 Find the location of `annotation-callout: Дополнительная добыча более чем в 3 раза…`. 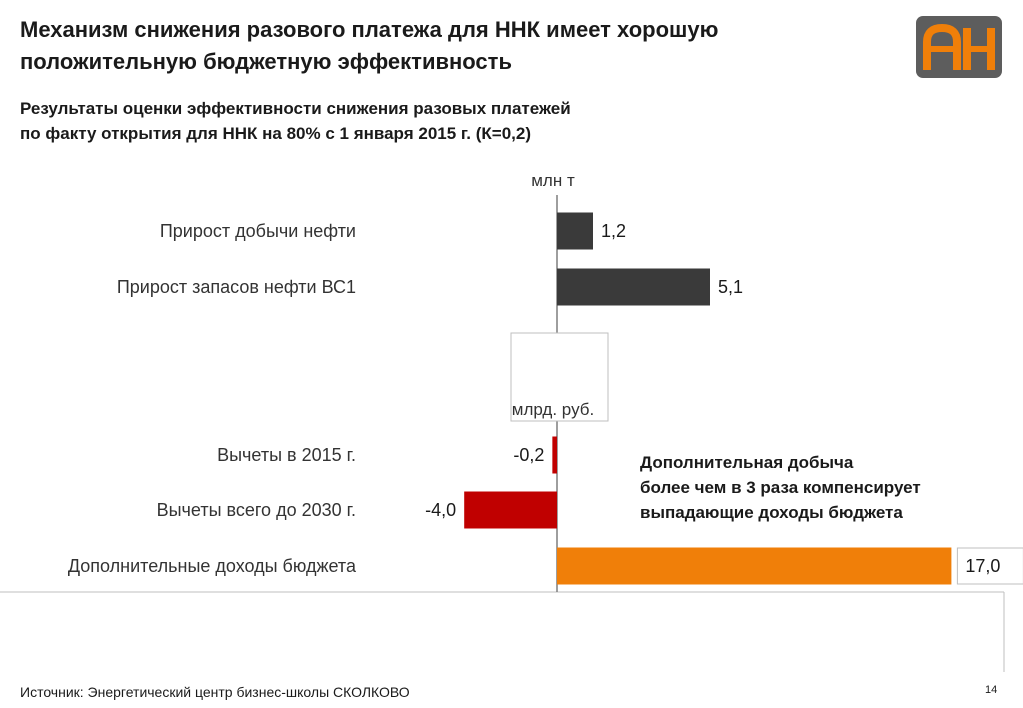

annotation-callout: Дополнительная добыча более чем в 3 раза… is located at coordinates (825, 487).